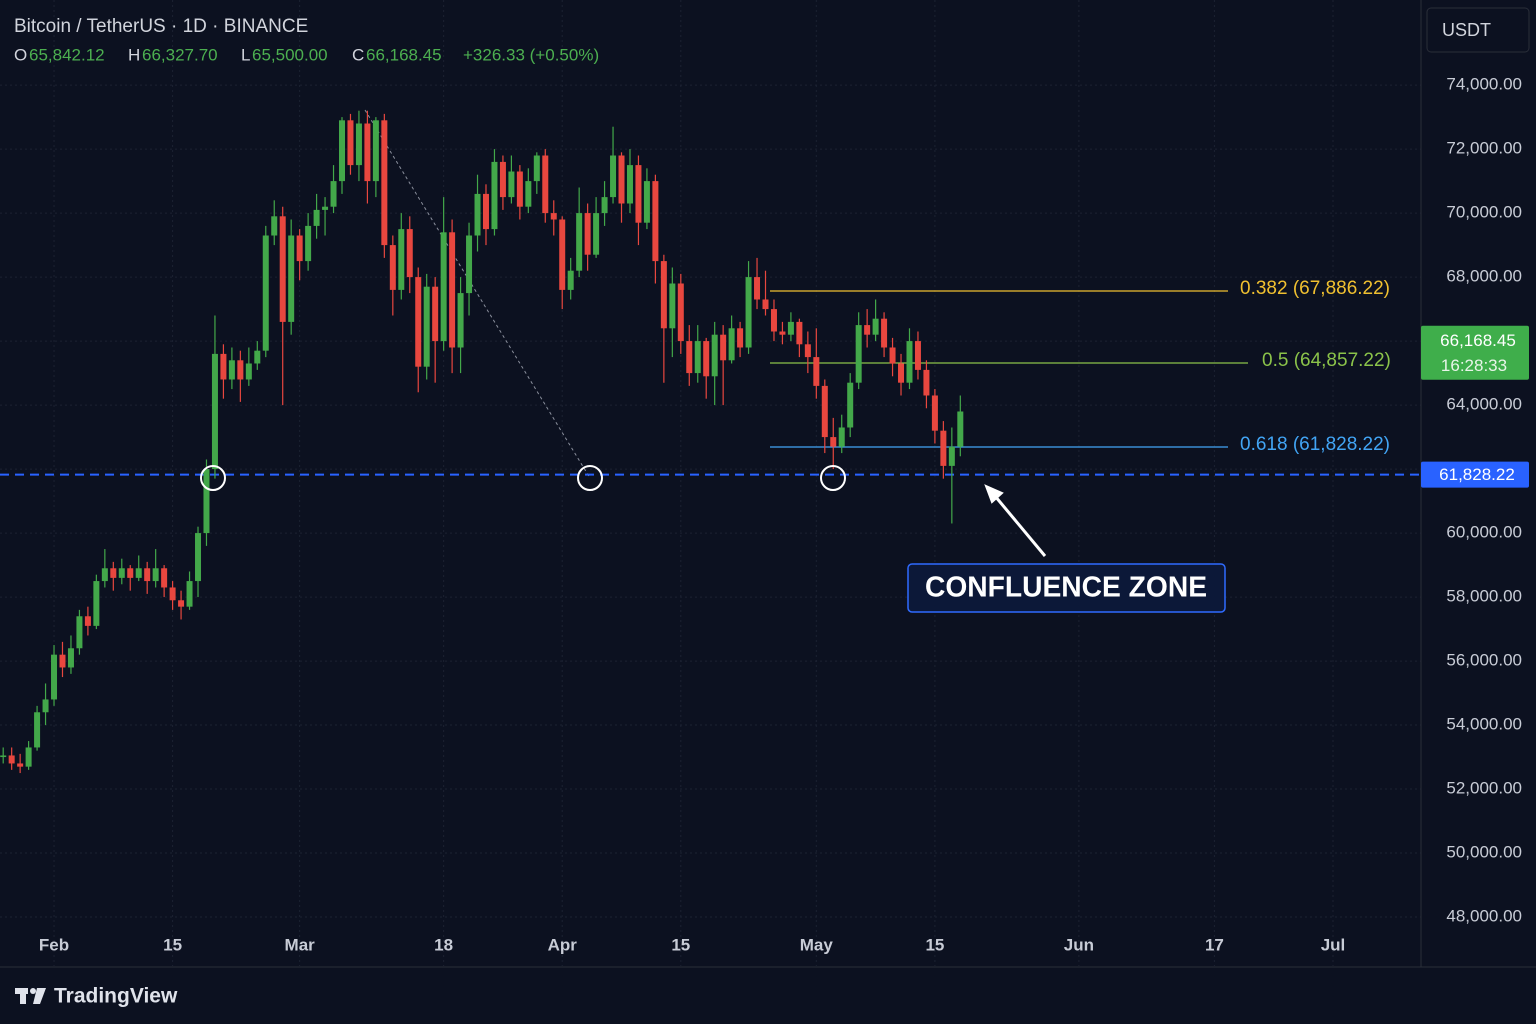 The width and height of the screenshot is (1536, 1024). What do you see at coordinates (20, 54) in the screenshot?
I see `legend-key: O` at bounding box center [20, 54].